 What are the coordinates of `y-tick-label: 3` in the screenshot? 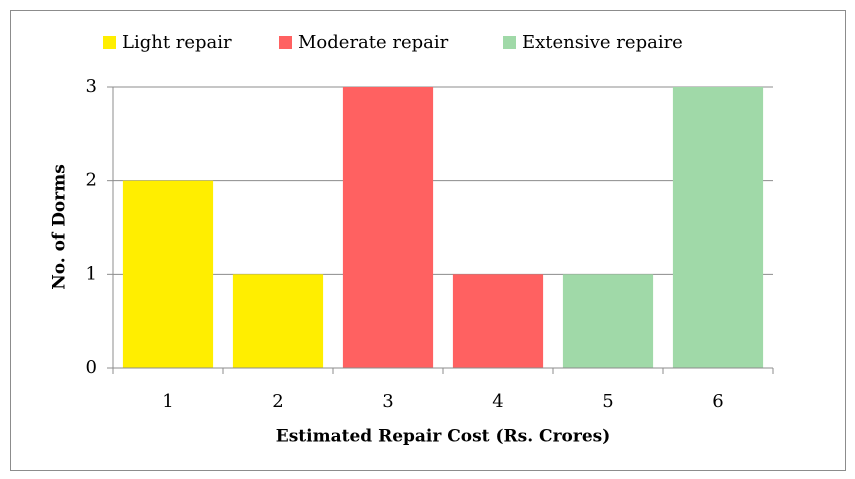 It's located at (91, 86).